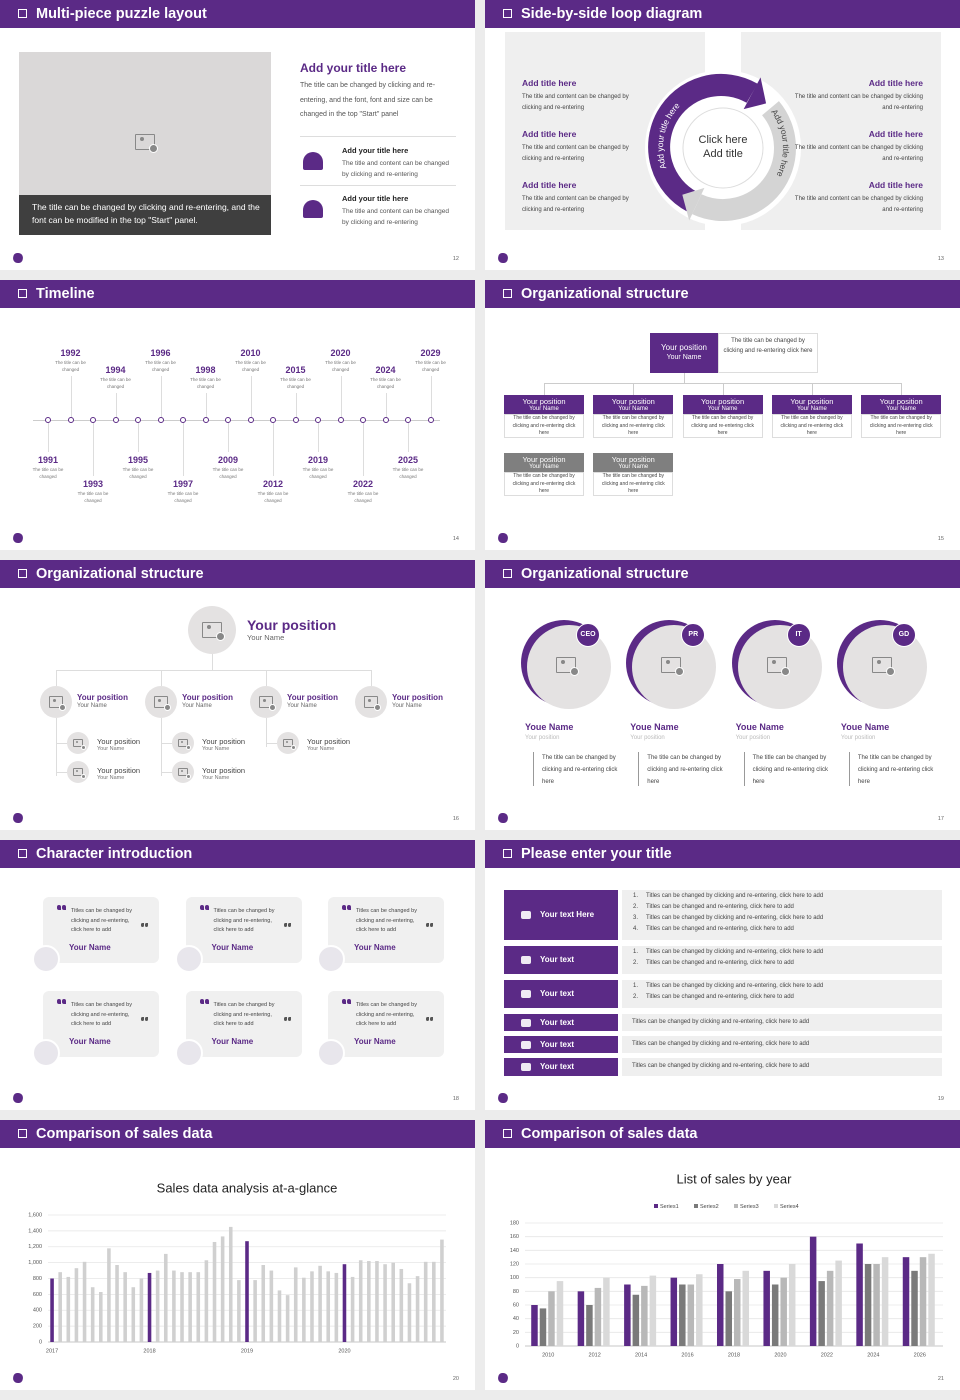 The height and width of the screenshot is (1400, 960). I want to click on event-text: The title can be changed, so click(318, 473).